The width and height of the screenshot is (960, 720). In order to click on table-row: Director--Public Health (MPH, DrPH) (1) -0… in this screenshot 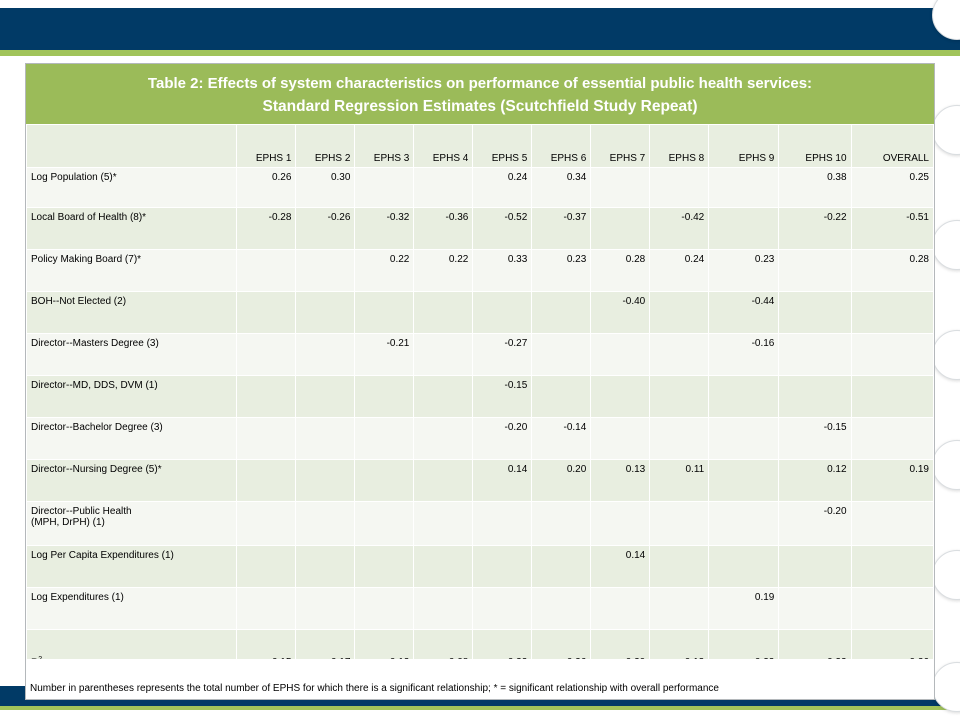, I will do `click(480, 523)`.